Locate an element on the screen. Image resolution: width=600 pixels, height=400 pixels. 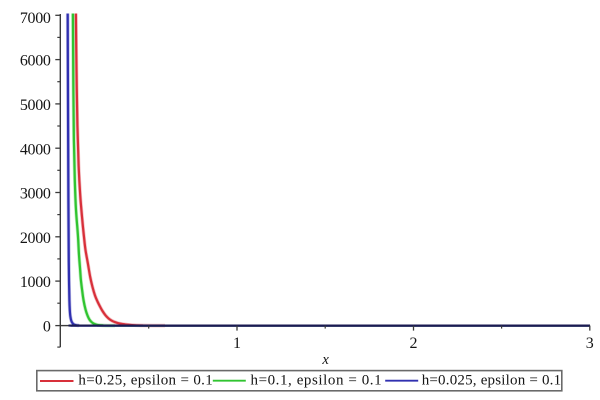
svg-text: 3 is located at coordinates (590, 343).